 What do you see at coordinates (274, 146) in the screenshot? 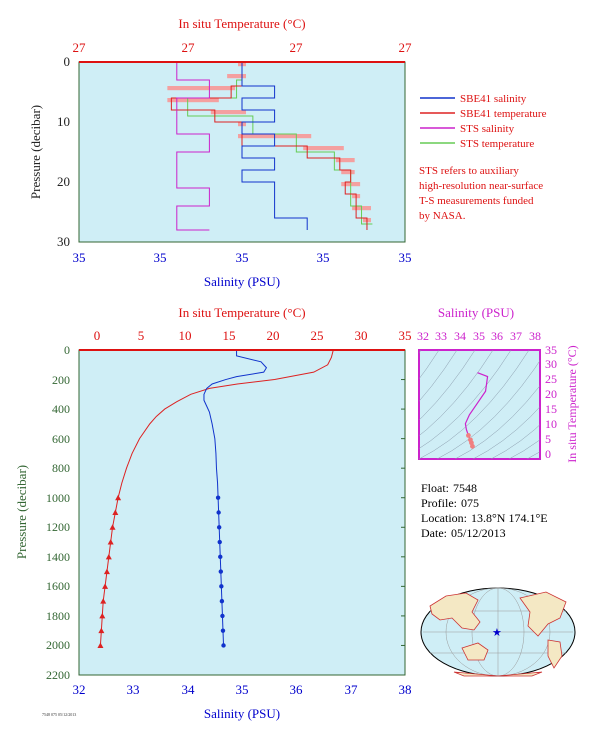
I see `top-sbe41-salinity-line` at bounding box center [274, 146].